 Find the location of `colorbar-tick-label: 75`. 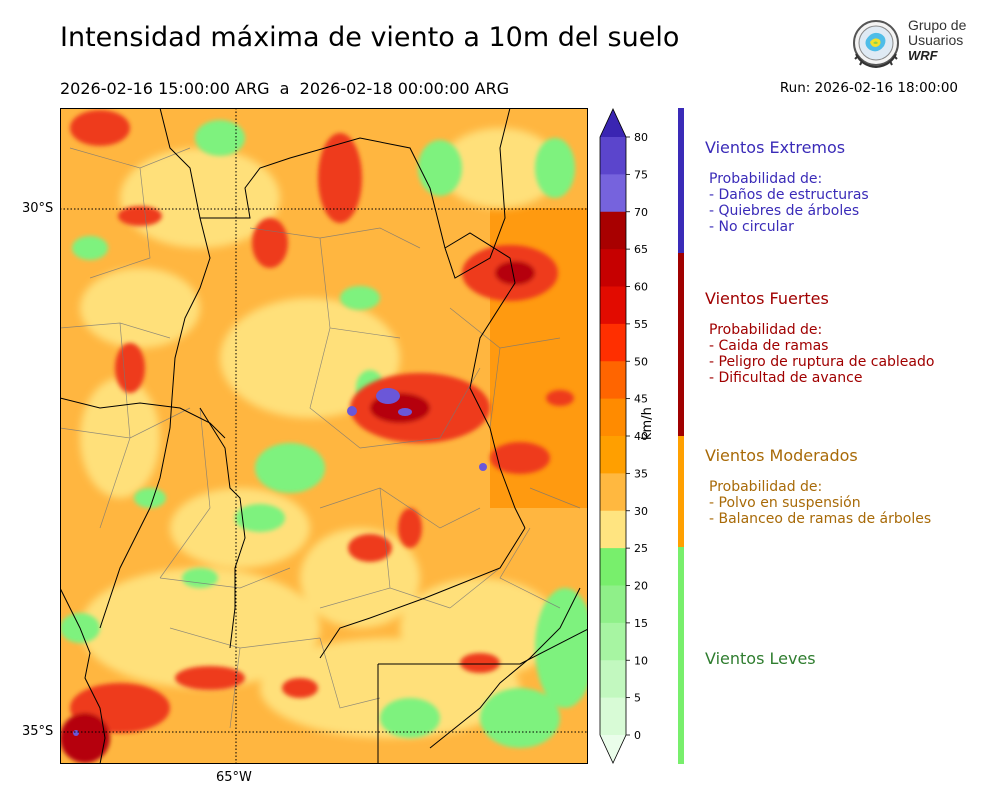

colorbar-tick-label: 75 is located at coordinates (641, 174).